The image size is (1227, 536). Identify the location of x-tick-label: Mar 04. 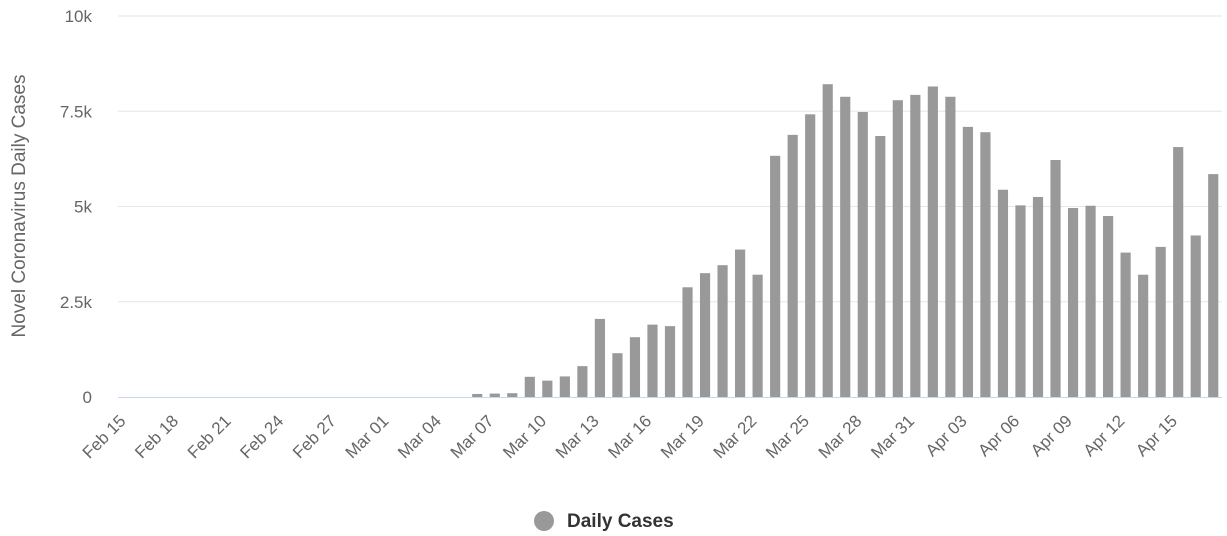
(419, 436).